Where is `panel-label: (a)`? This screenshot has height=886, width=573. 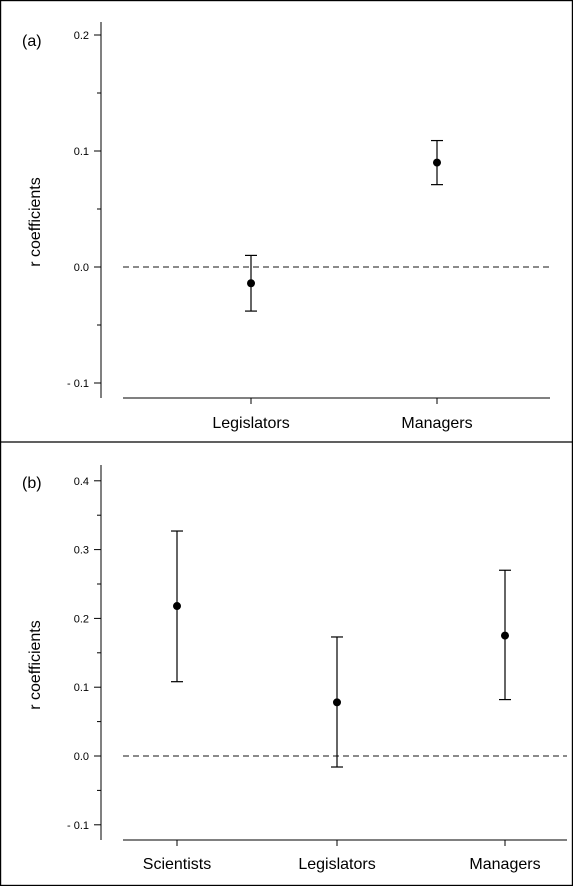 panel-label: (a) is located at coordinates (32, 41).